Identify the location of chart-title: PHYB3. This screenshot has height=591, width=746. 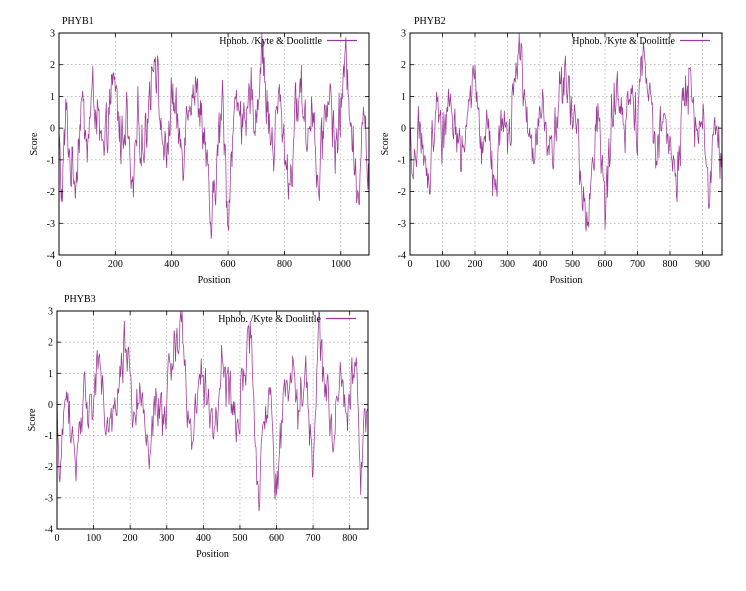
(80, 299).